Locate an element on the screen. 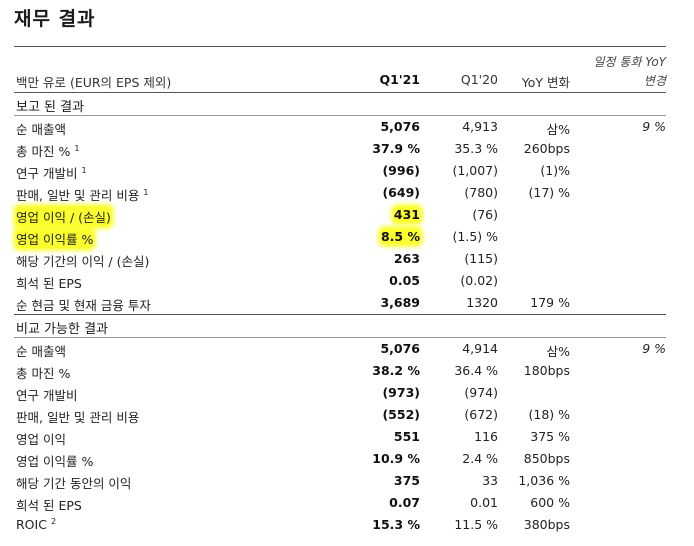  value-q120: 1320 is located at coordinates (482, 302).